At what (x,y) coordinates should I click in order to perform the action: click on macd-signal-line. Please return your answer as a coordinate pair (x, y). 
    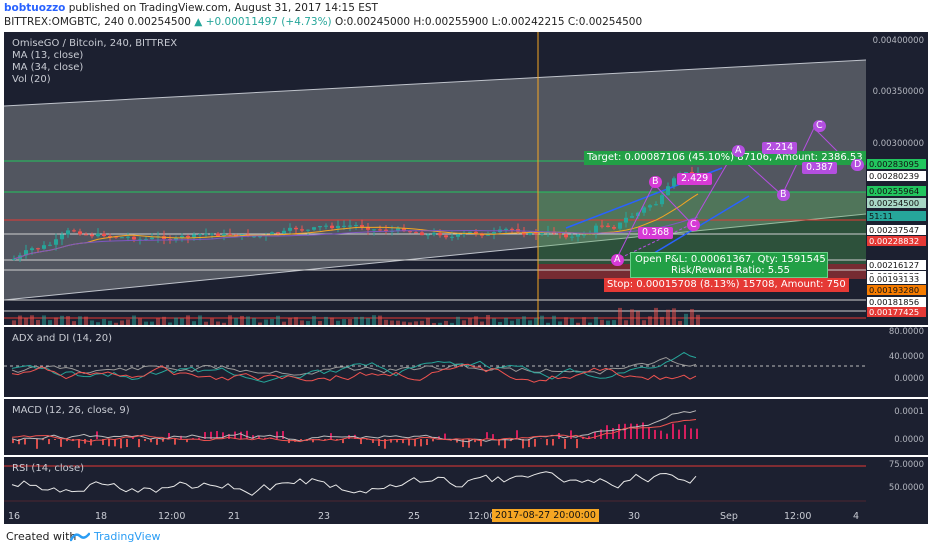
    Looking at the image, I should click on (354, 431).